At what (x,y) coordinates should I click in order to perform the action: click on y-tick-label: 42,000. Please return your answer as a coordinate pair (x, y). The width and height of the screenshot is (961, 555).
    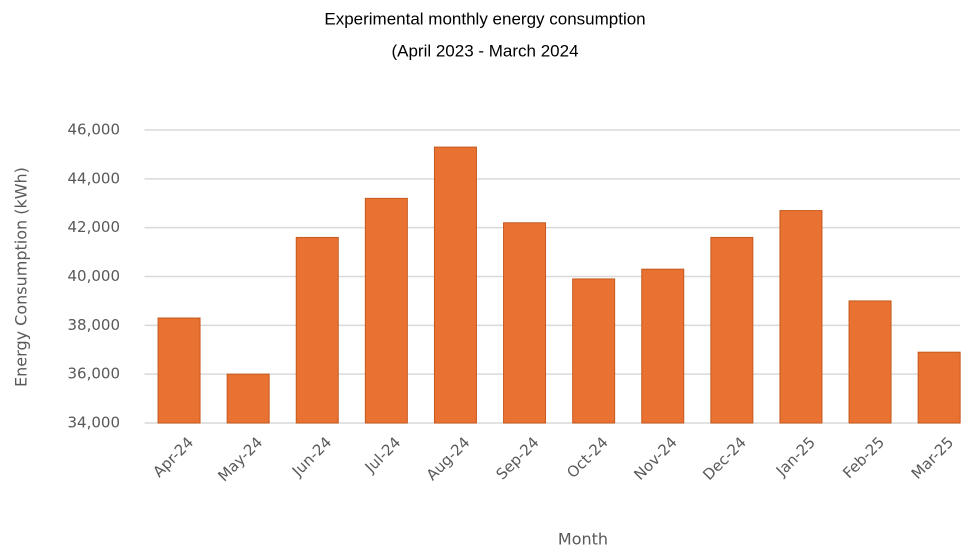
    Looking at the image, I should click on (94, 227).